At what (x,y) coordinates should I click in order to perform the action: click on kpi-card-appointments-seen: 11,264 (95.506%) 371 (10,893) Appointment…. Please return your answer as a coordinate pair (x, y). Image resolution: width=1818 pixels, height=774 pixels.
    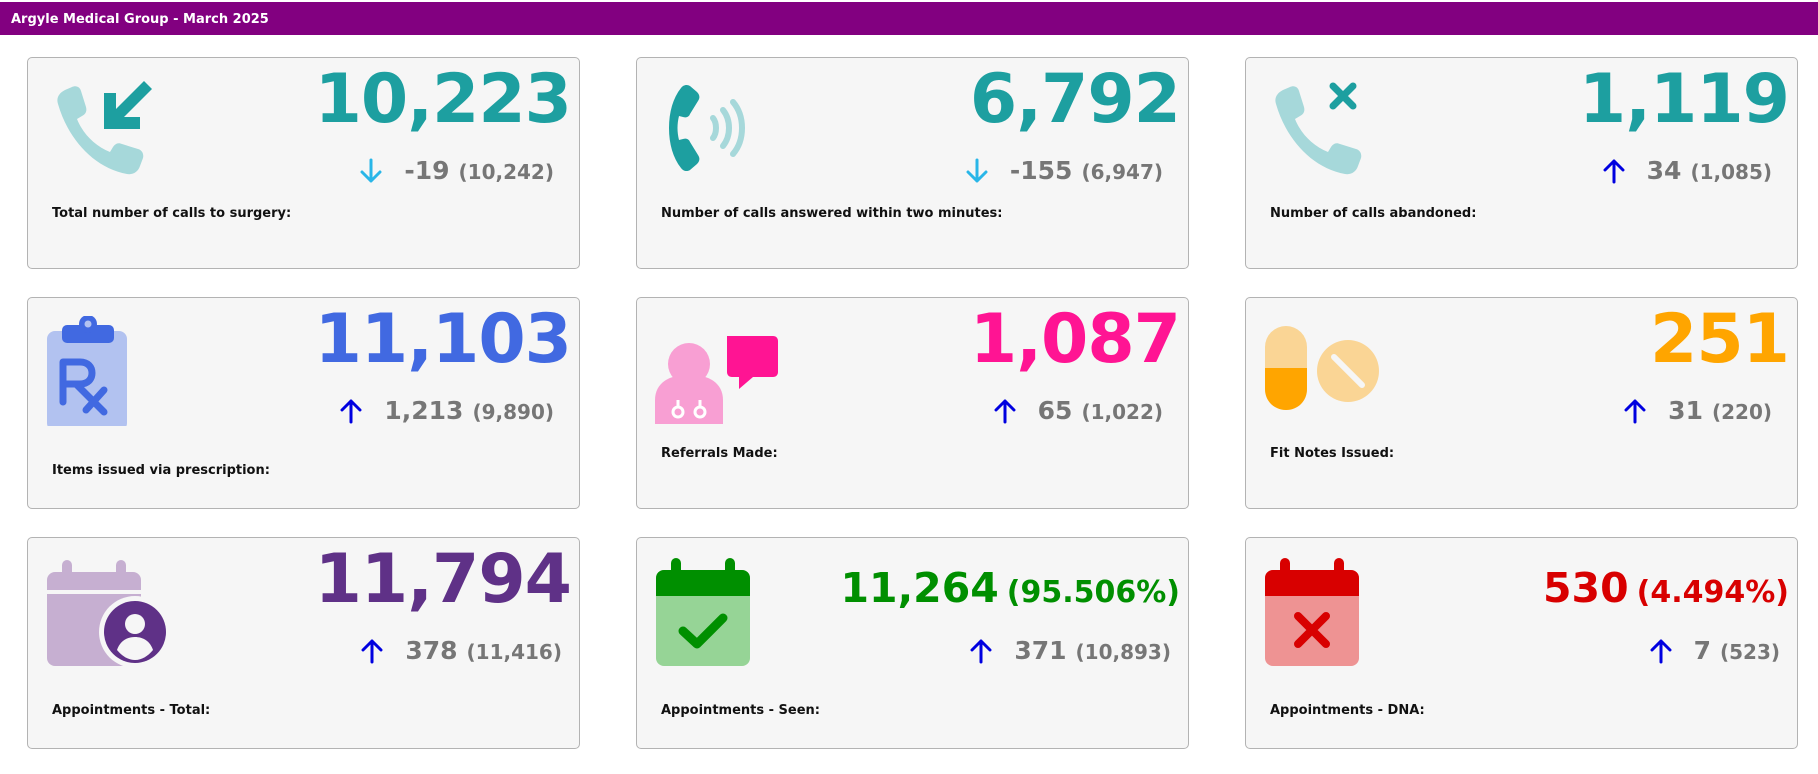
    Looking at the image, I should click on (912, 643).